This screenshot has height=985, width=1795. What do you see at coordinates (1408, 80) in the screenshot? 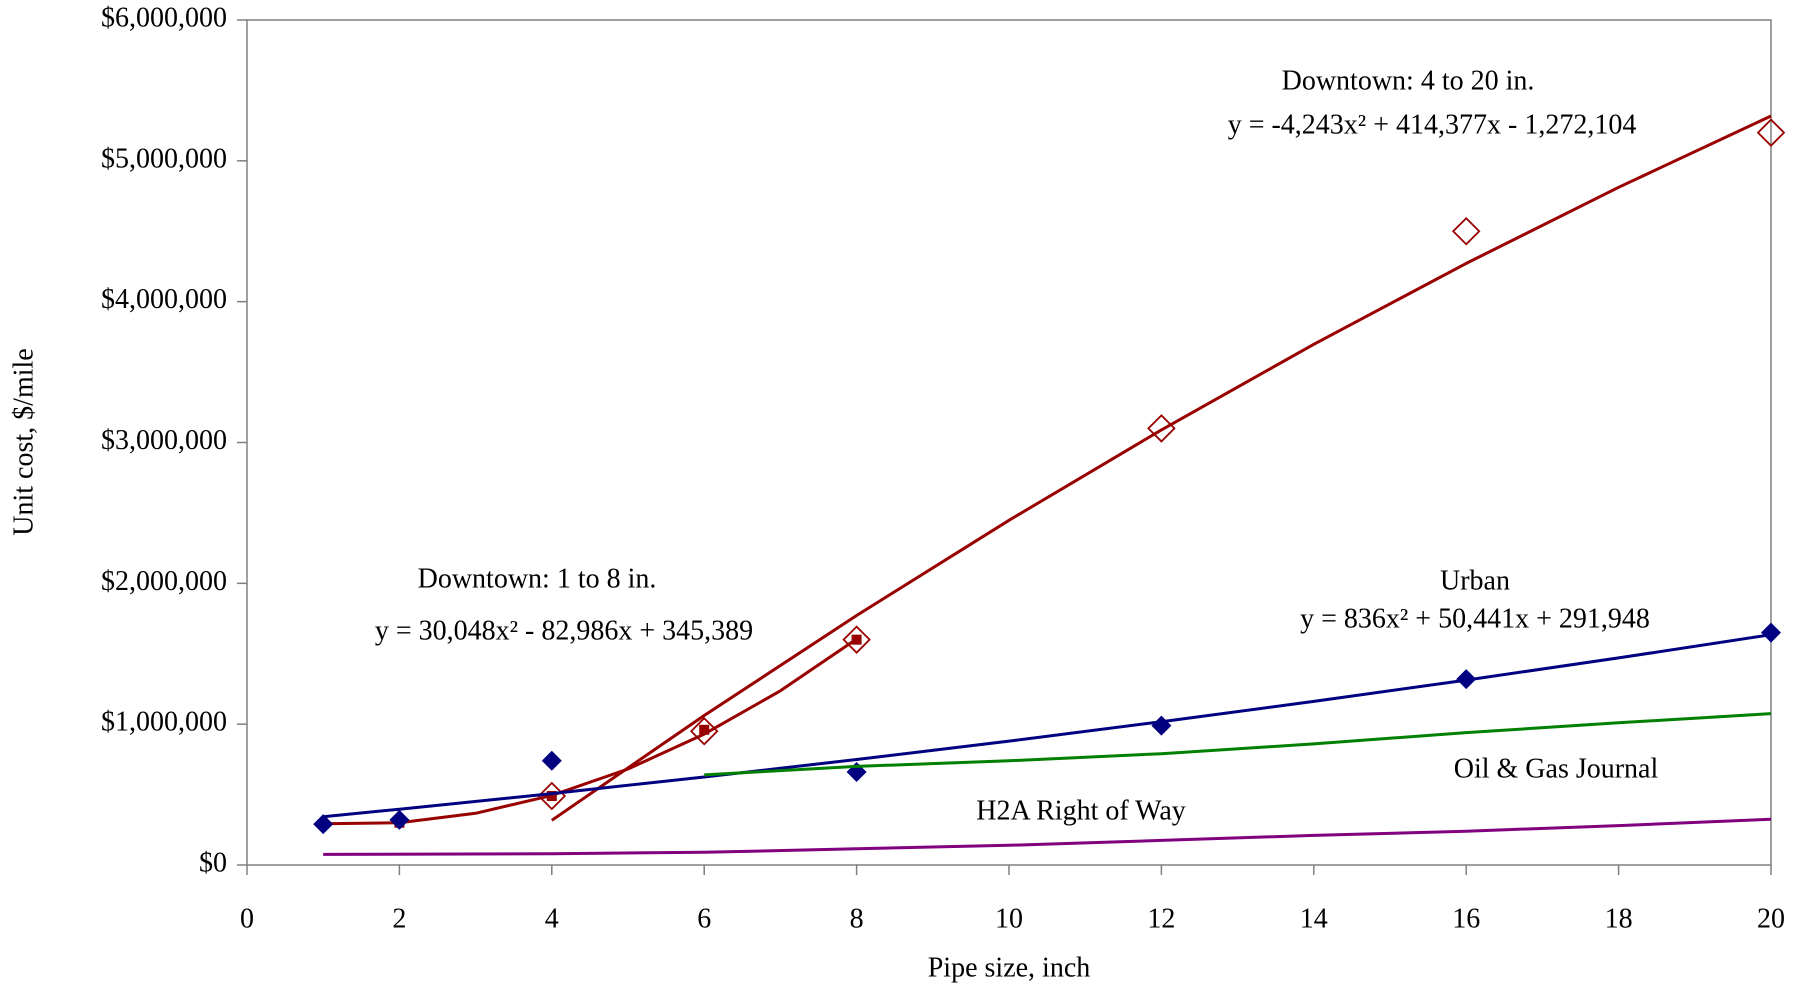
I see `series-label: Downtown: 4 to 20 in.` at bounding box center [1408, 80].